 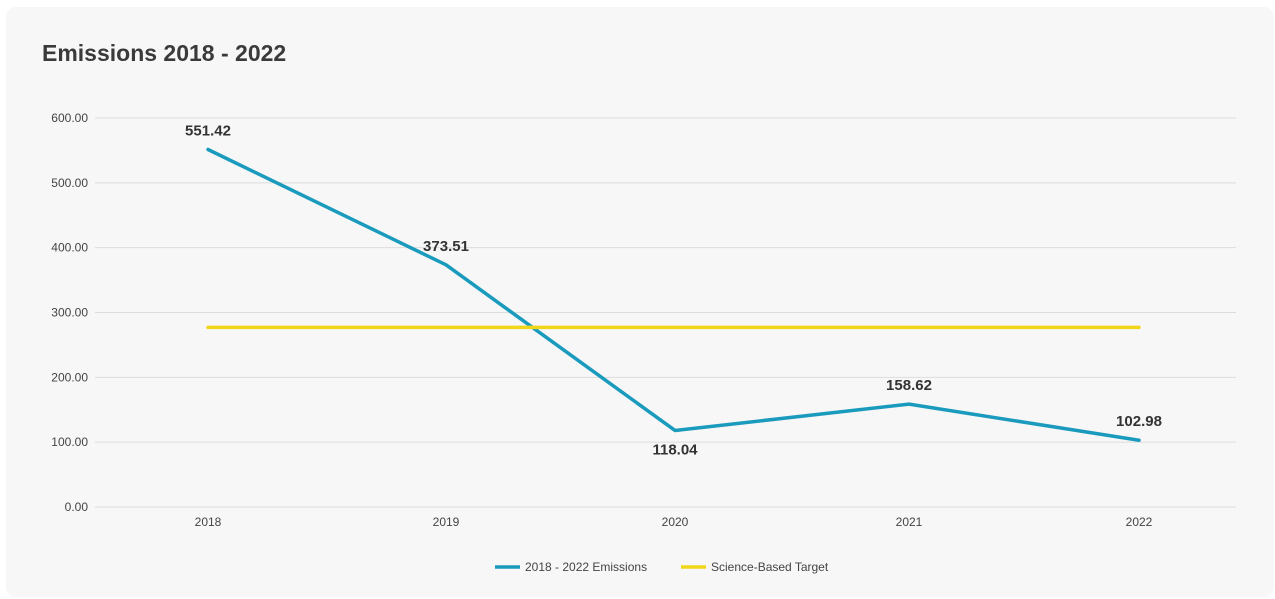 What do you see at coordinates (675, 449) in the screenshot?
I see `data-label: 118.04` at bounding box center [675, 449].